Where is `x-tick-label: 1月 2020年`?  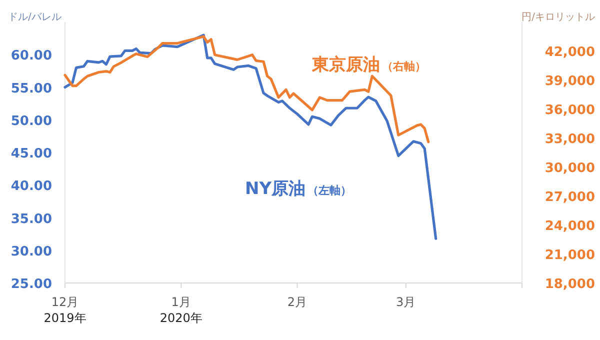
x-tick-label: 1月 2020年 is located at coordinates (181, 310).